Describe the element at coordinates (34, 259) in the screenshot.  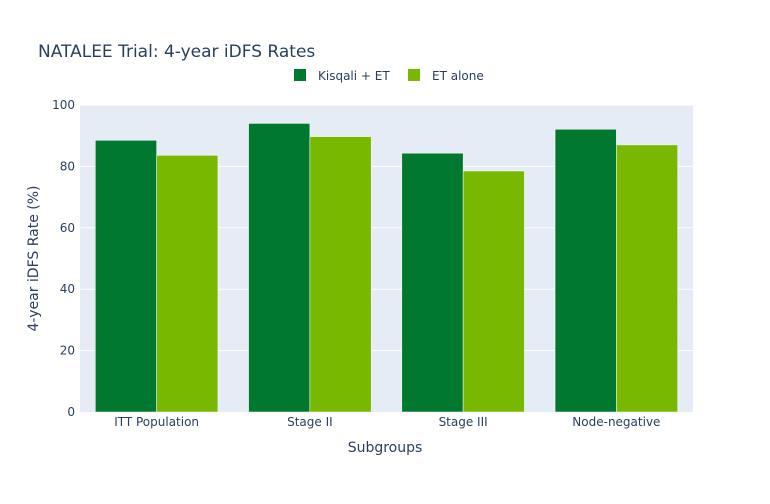
I see `y-axis-title: 4-year iDFS Rate (%)` at that location.